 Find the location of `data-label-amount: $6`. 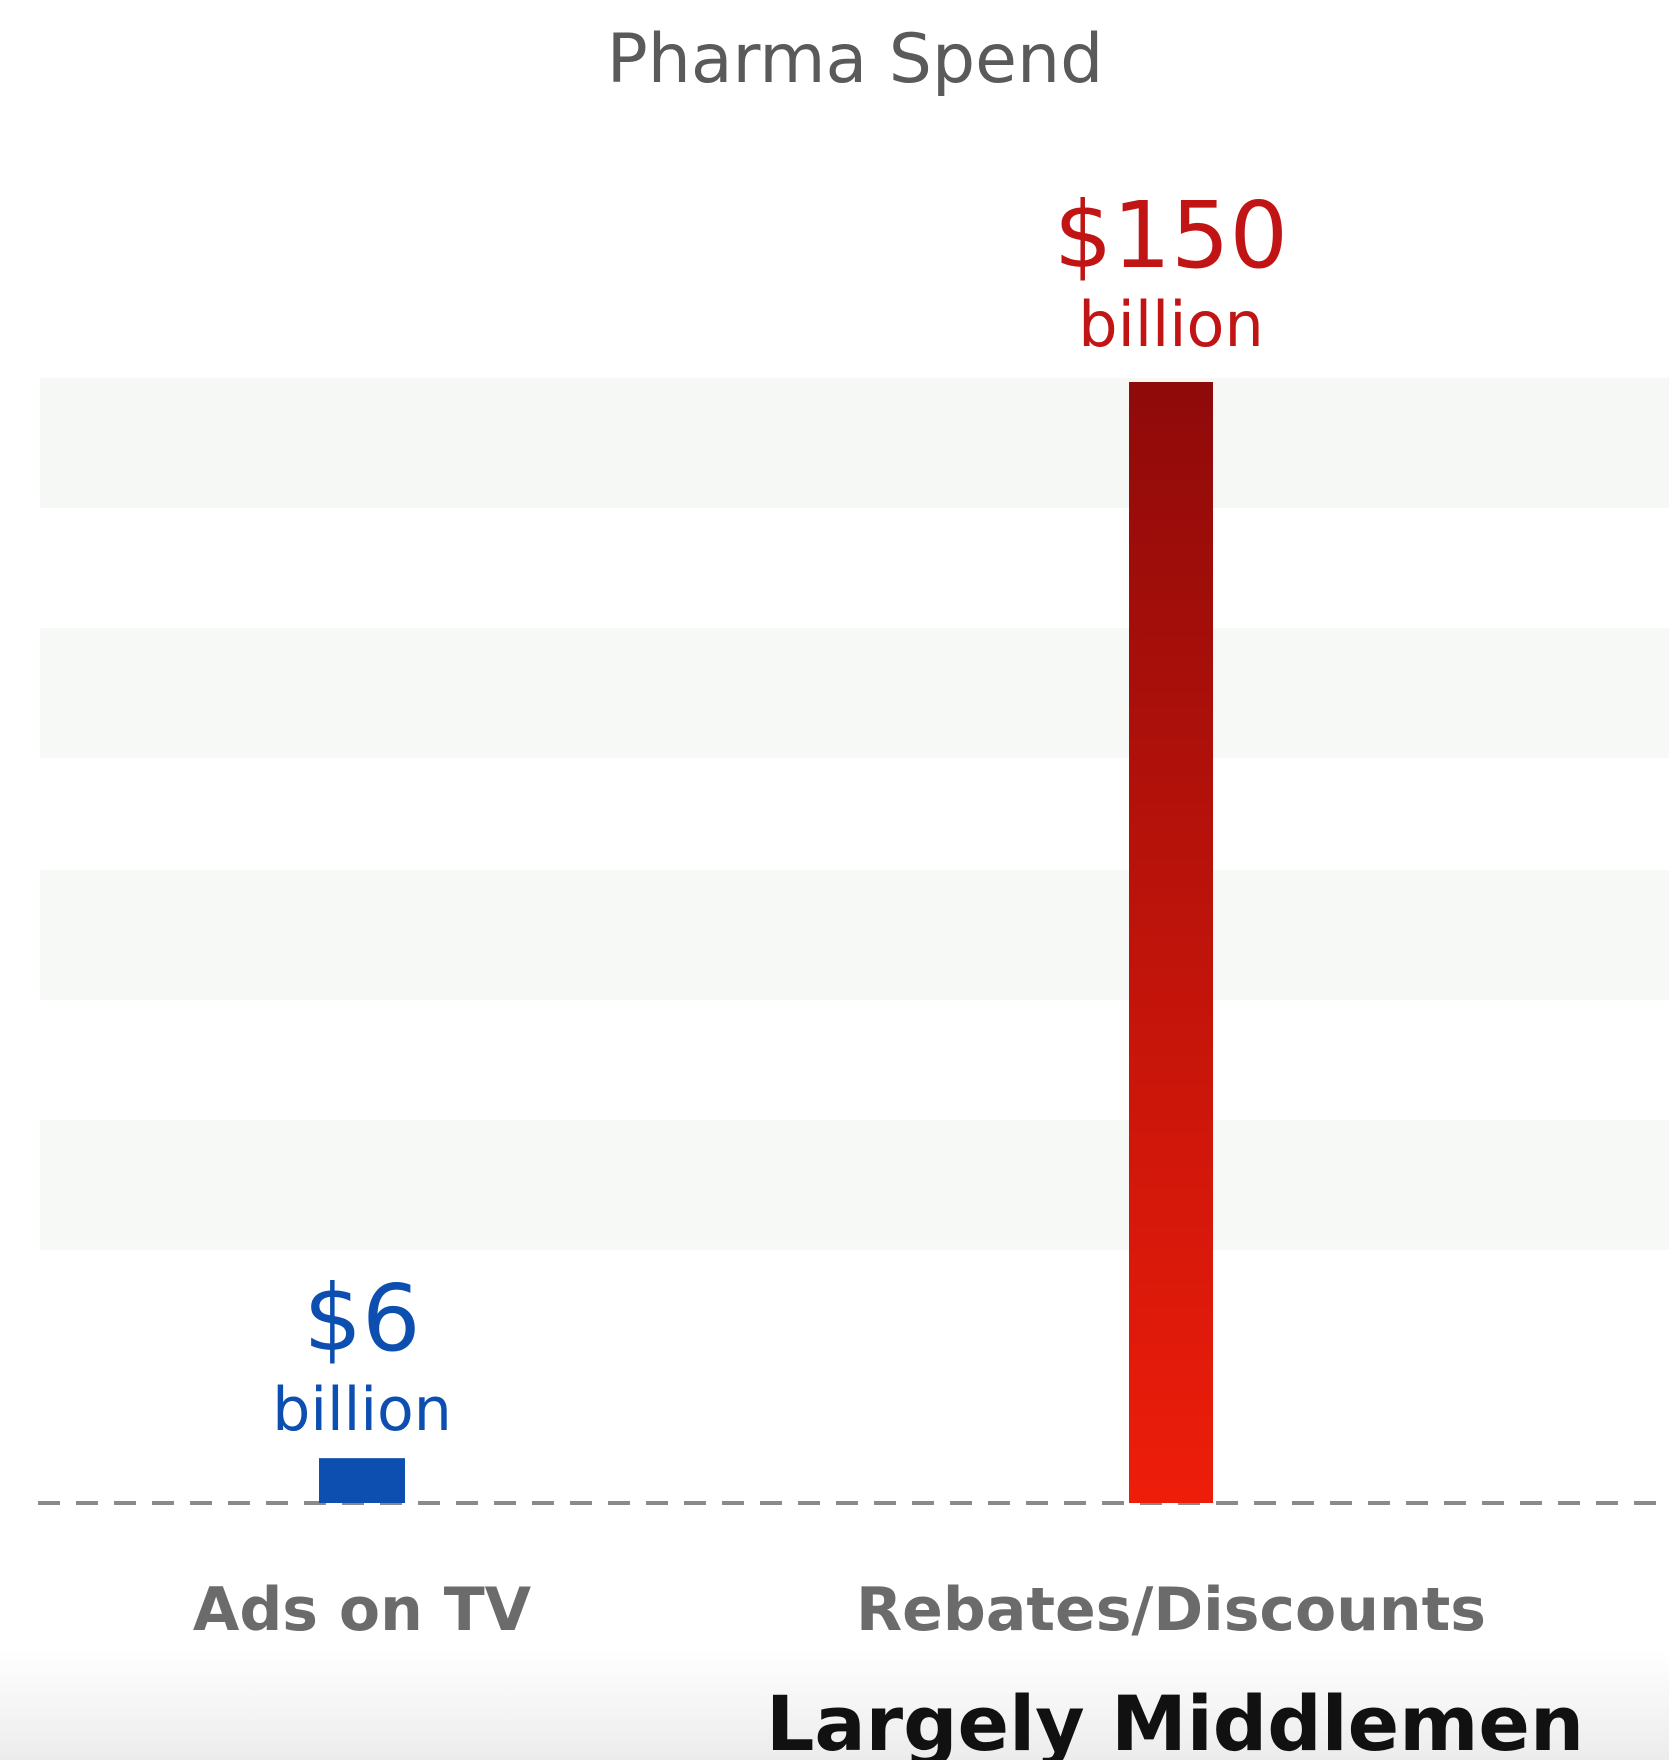

data-label-amount: $6 is located at coordinates (361, 1318).